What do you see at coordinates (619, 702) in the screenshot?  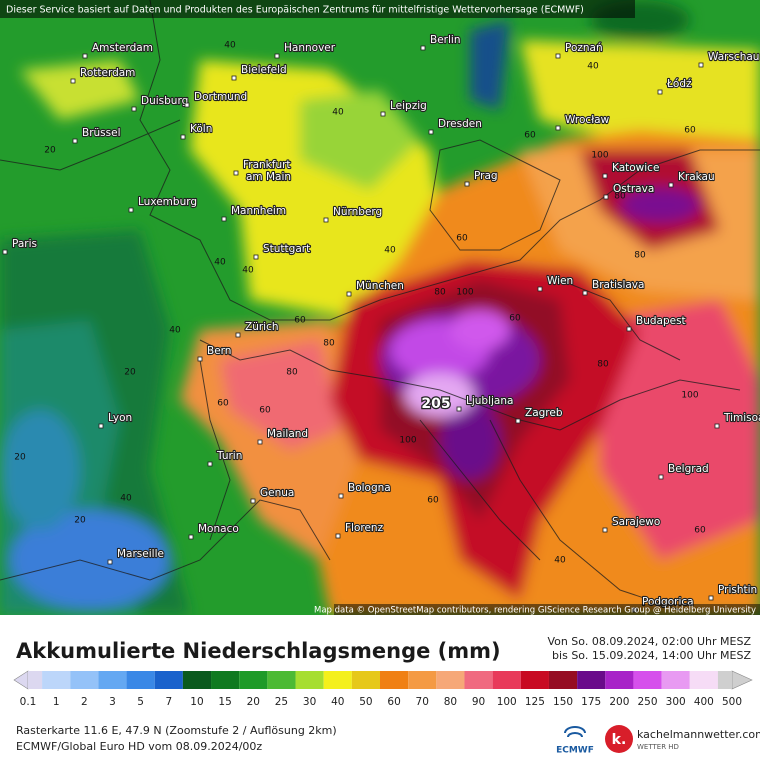 I see `scale-label: 200` at bounding box center [619, 702].